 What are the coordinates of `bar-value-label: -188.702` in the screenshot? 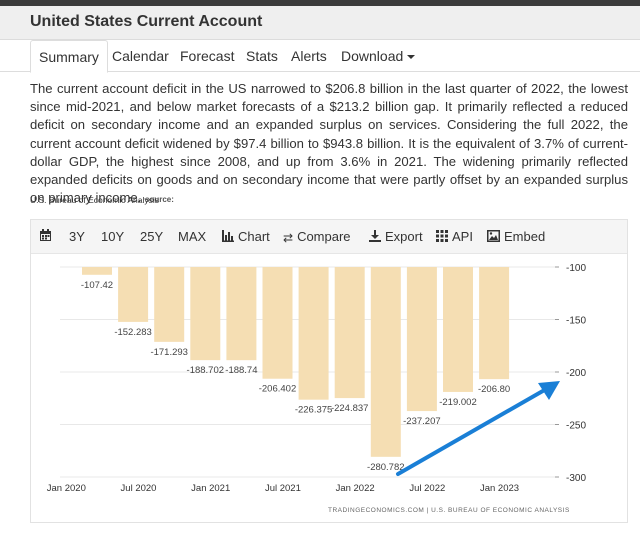 It's located at (206, 370).